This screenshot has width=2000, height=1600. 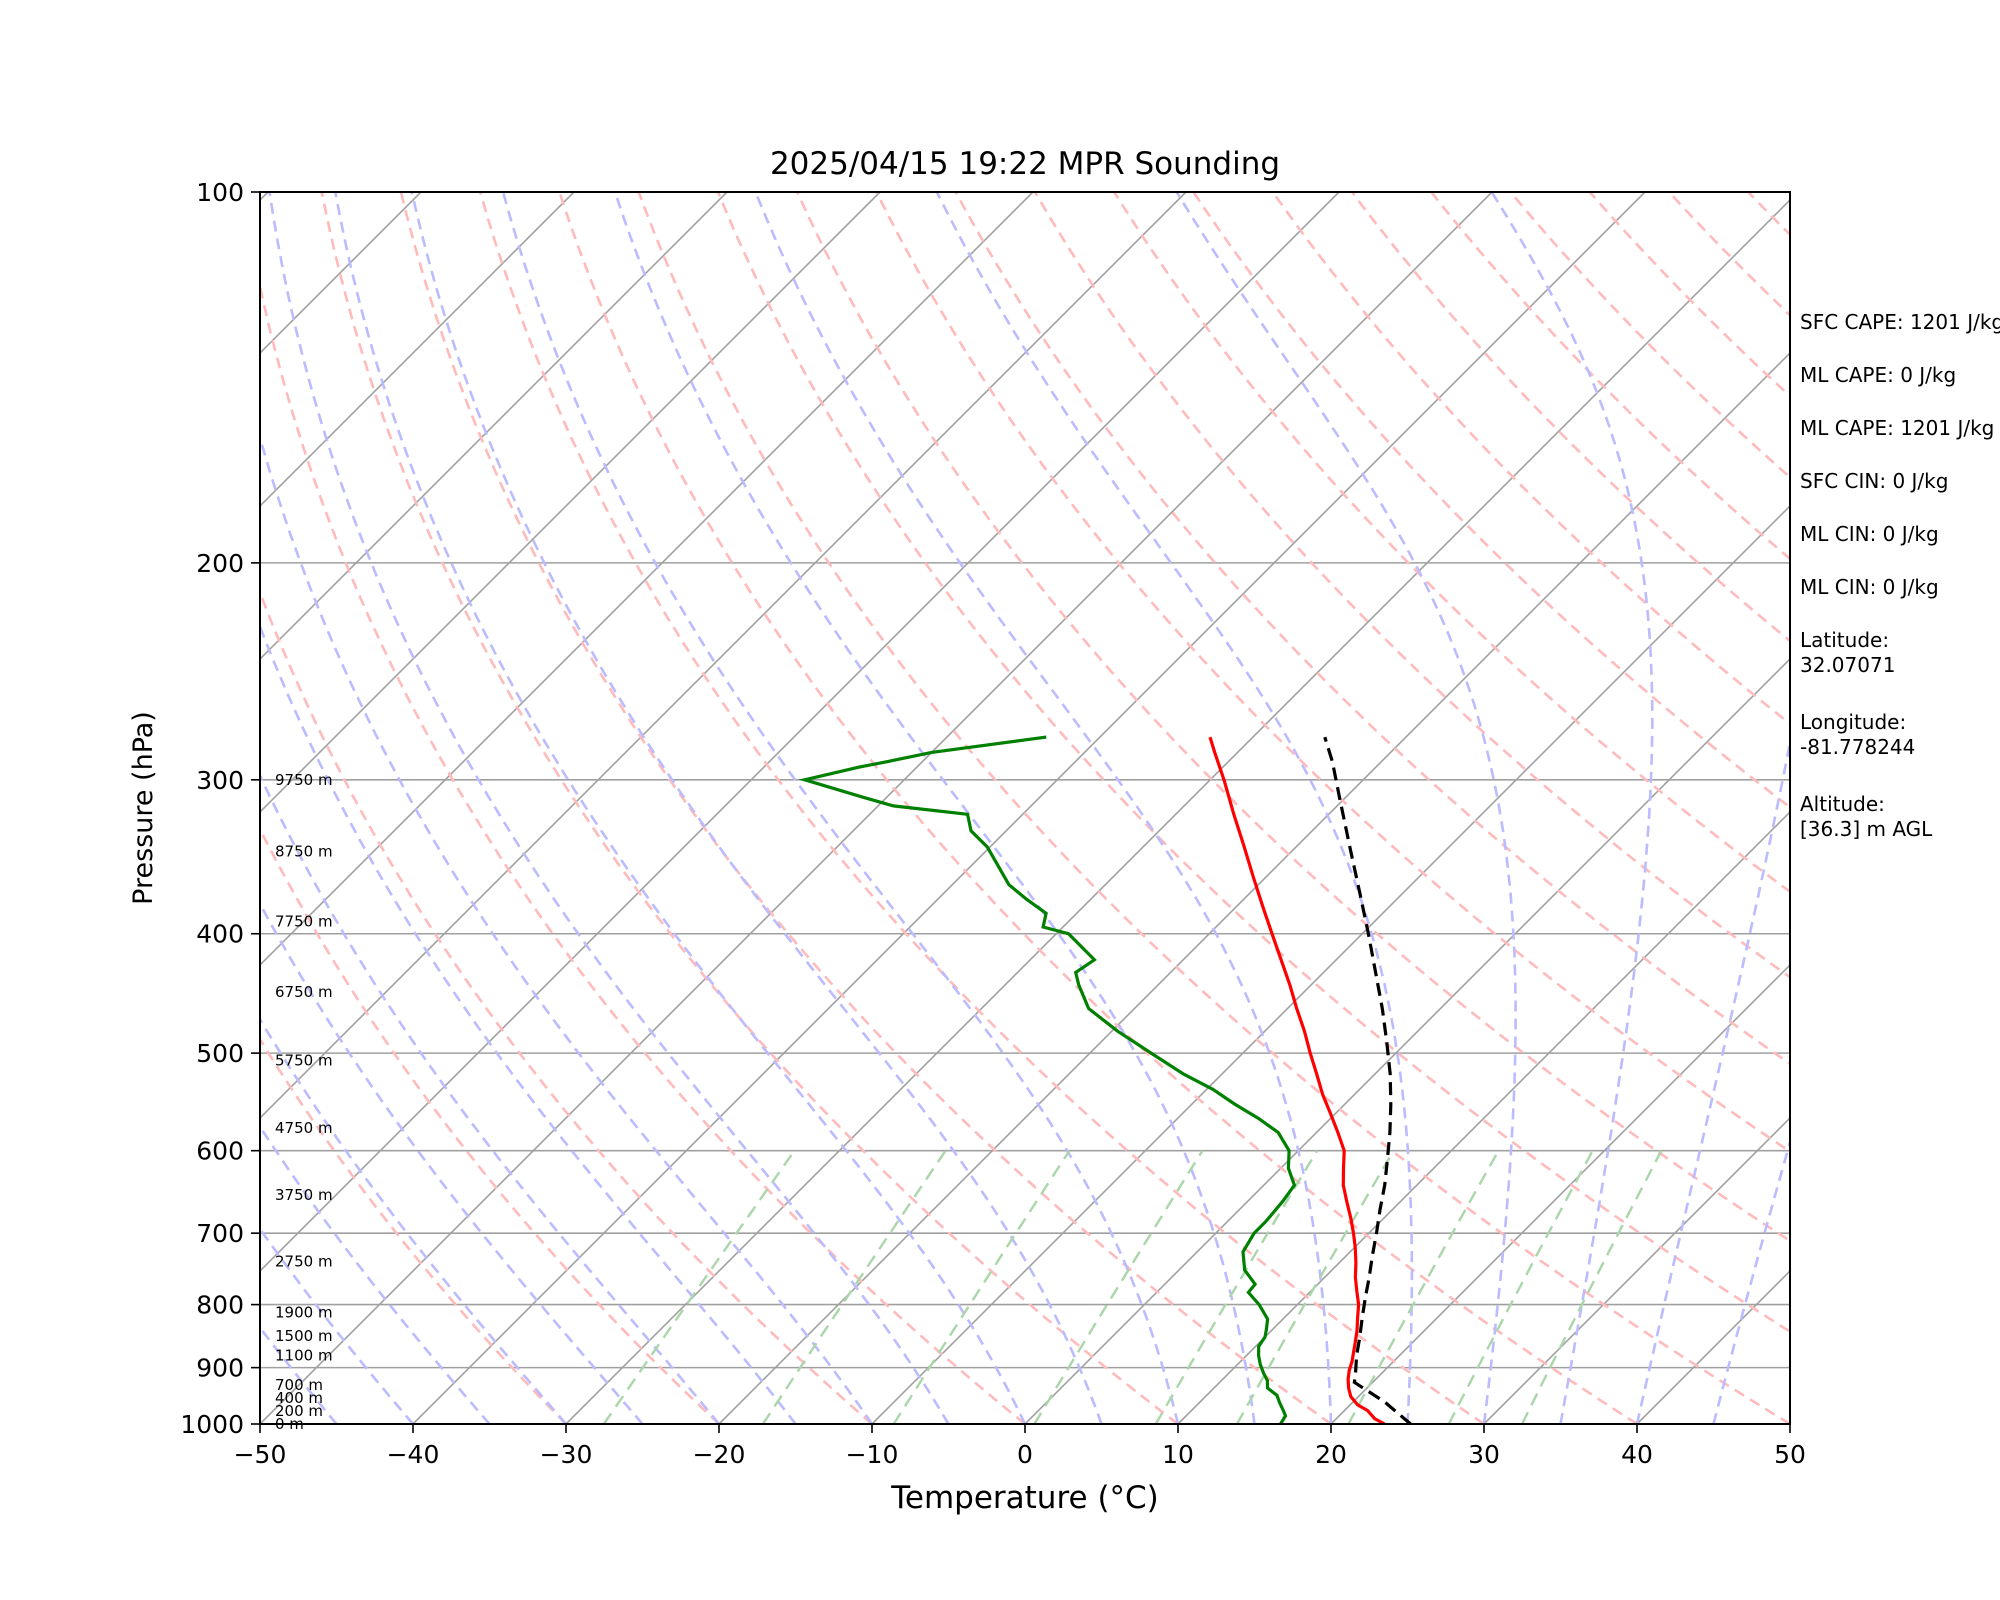 I want to click on x-axis: −50 −40 −30 −20 −10 0 10 20 30 40 50, so click(x=1020, y=1446).